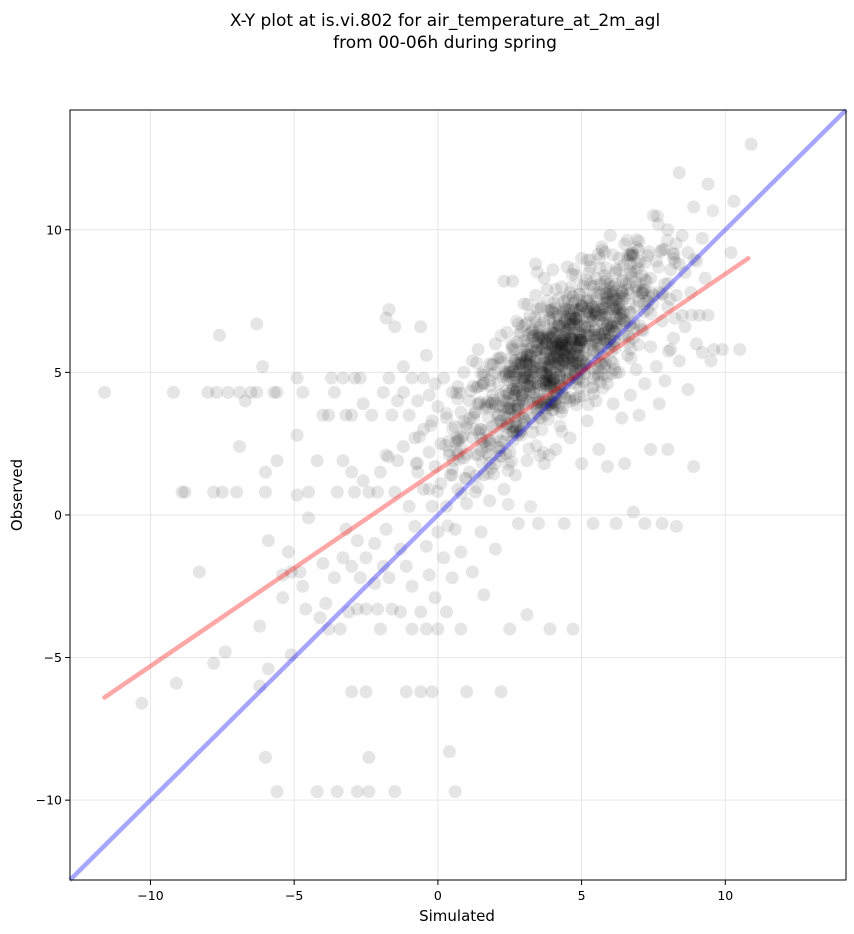  What do you see at coordinates (58, 372) in the screenshot?
I see `y-tick-label: 5` at bounding box center [58, 372].